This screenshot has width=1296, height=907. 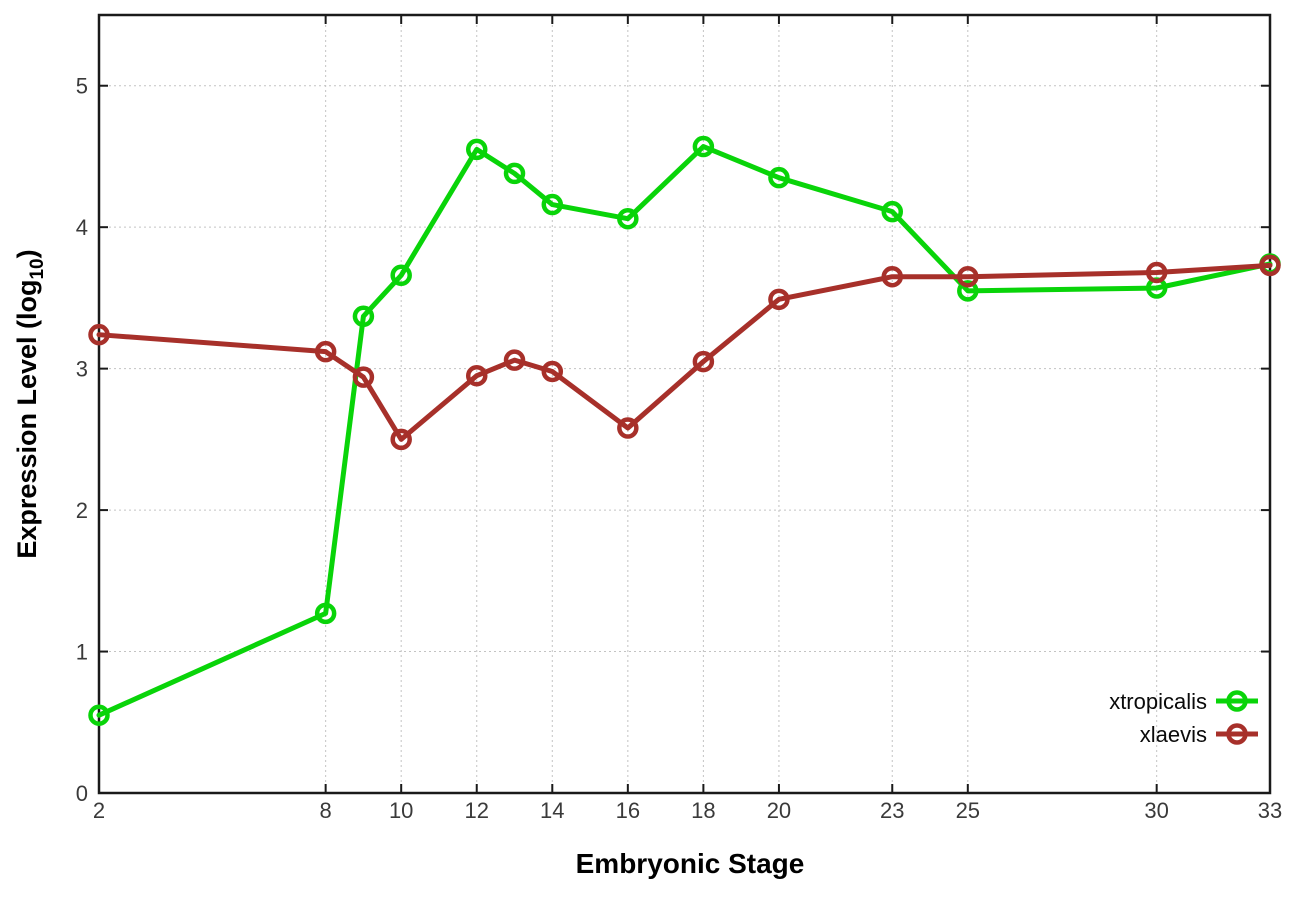 What do you see at coordinates (1237, 734) in the screenshot?
I see `legend-sample-marker-xlaevis` at bounding box center [1237, 734].